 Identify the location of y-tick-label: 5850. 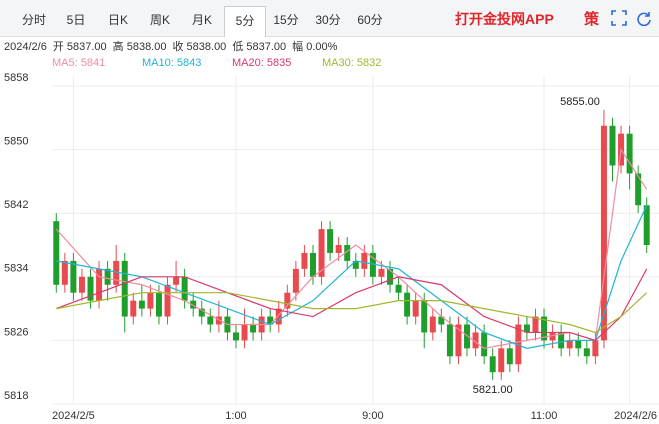
(16, 142).